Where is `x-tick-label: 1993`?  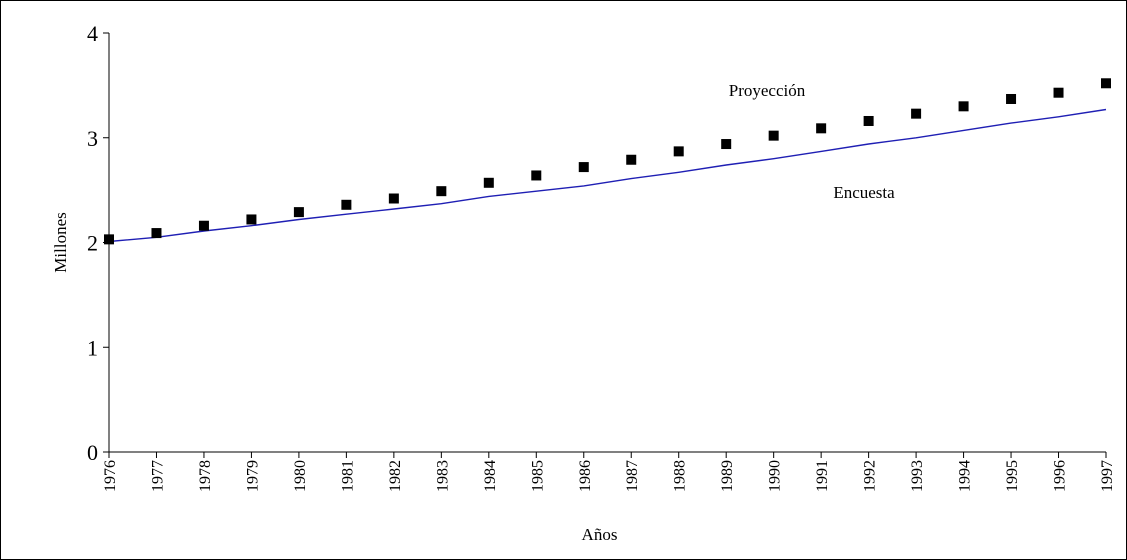 x-tick-label: 1993 is located at coordinates (917, 476).